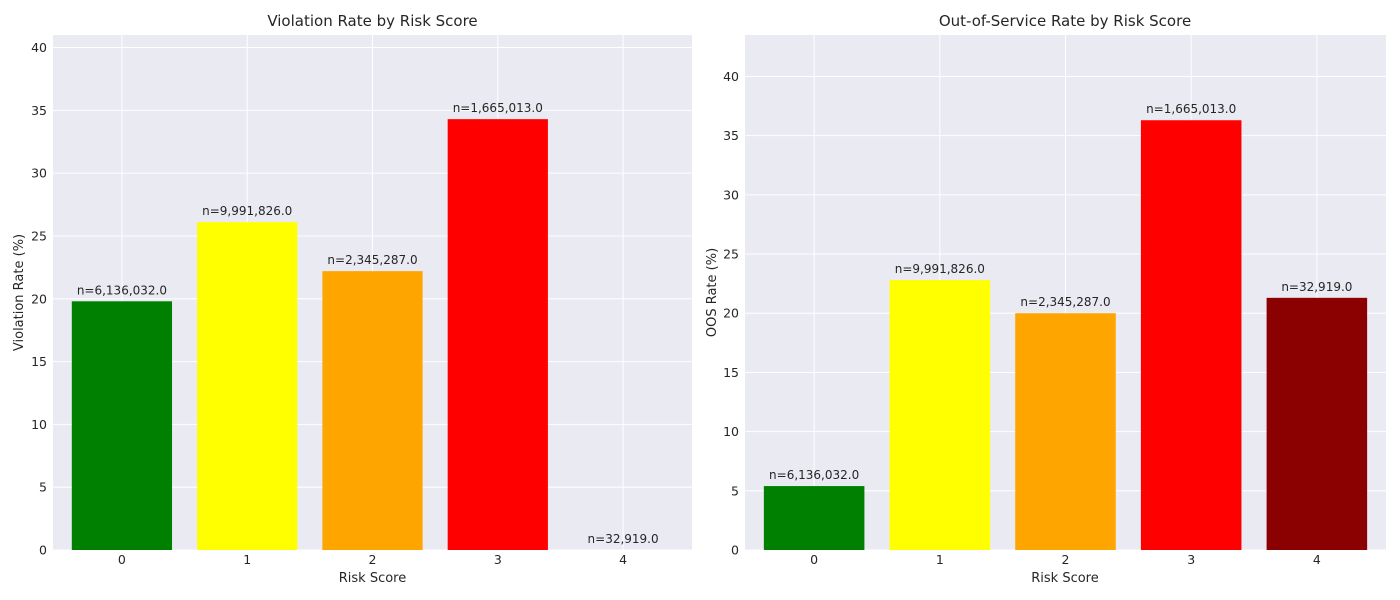  I want to click on y-axis-label: Violation Rate (%), so click(19, 292).